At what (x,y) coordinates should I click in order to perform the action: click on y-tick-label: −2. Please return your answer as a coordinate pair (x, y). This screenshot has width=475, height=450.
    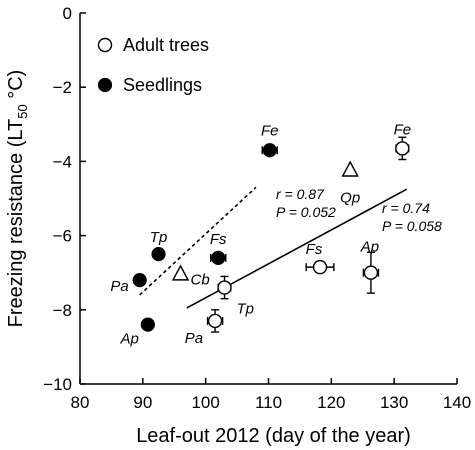
    Looking at the image, I should click on (62, 87).